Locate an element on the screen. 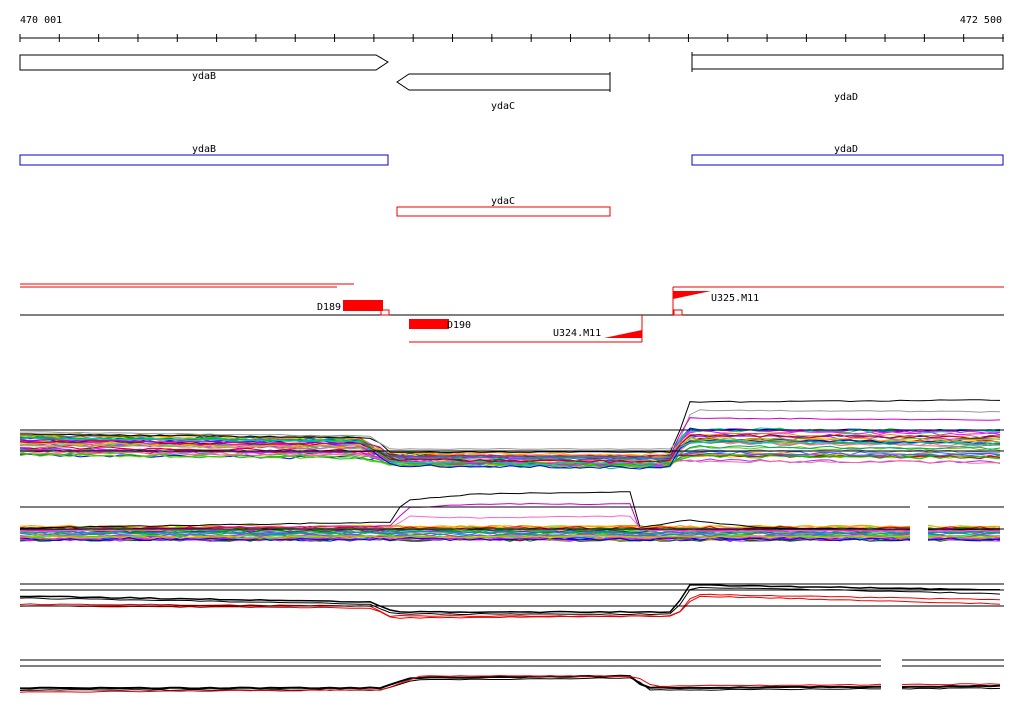 This screenshot has height=714, width=1024. gene-arrow-ydab is located at coordinates (204, 62).